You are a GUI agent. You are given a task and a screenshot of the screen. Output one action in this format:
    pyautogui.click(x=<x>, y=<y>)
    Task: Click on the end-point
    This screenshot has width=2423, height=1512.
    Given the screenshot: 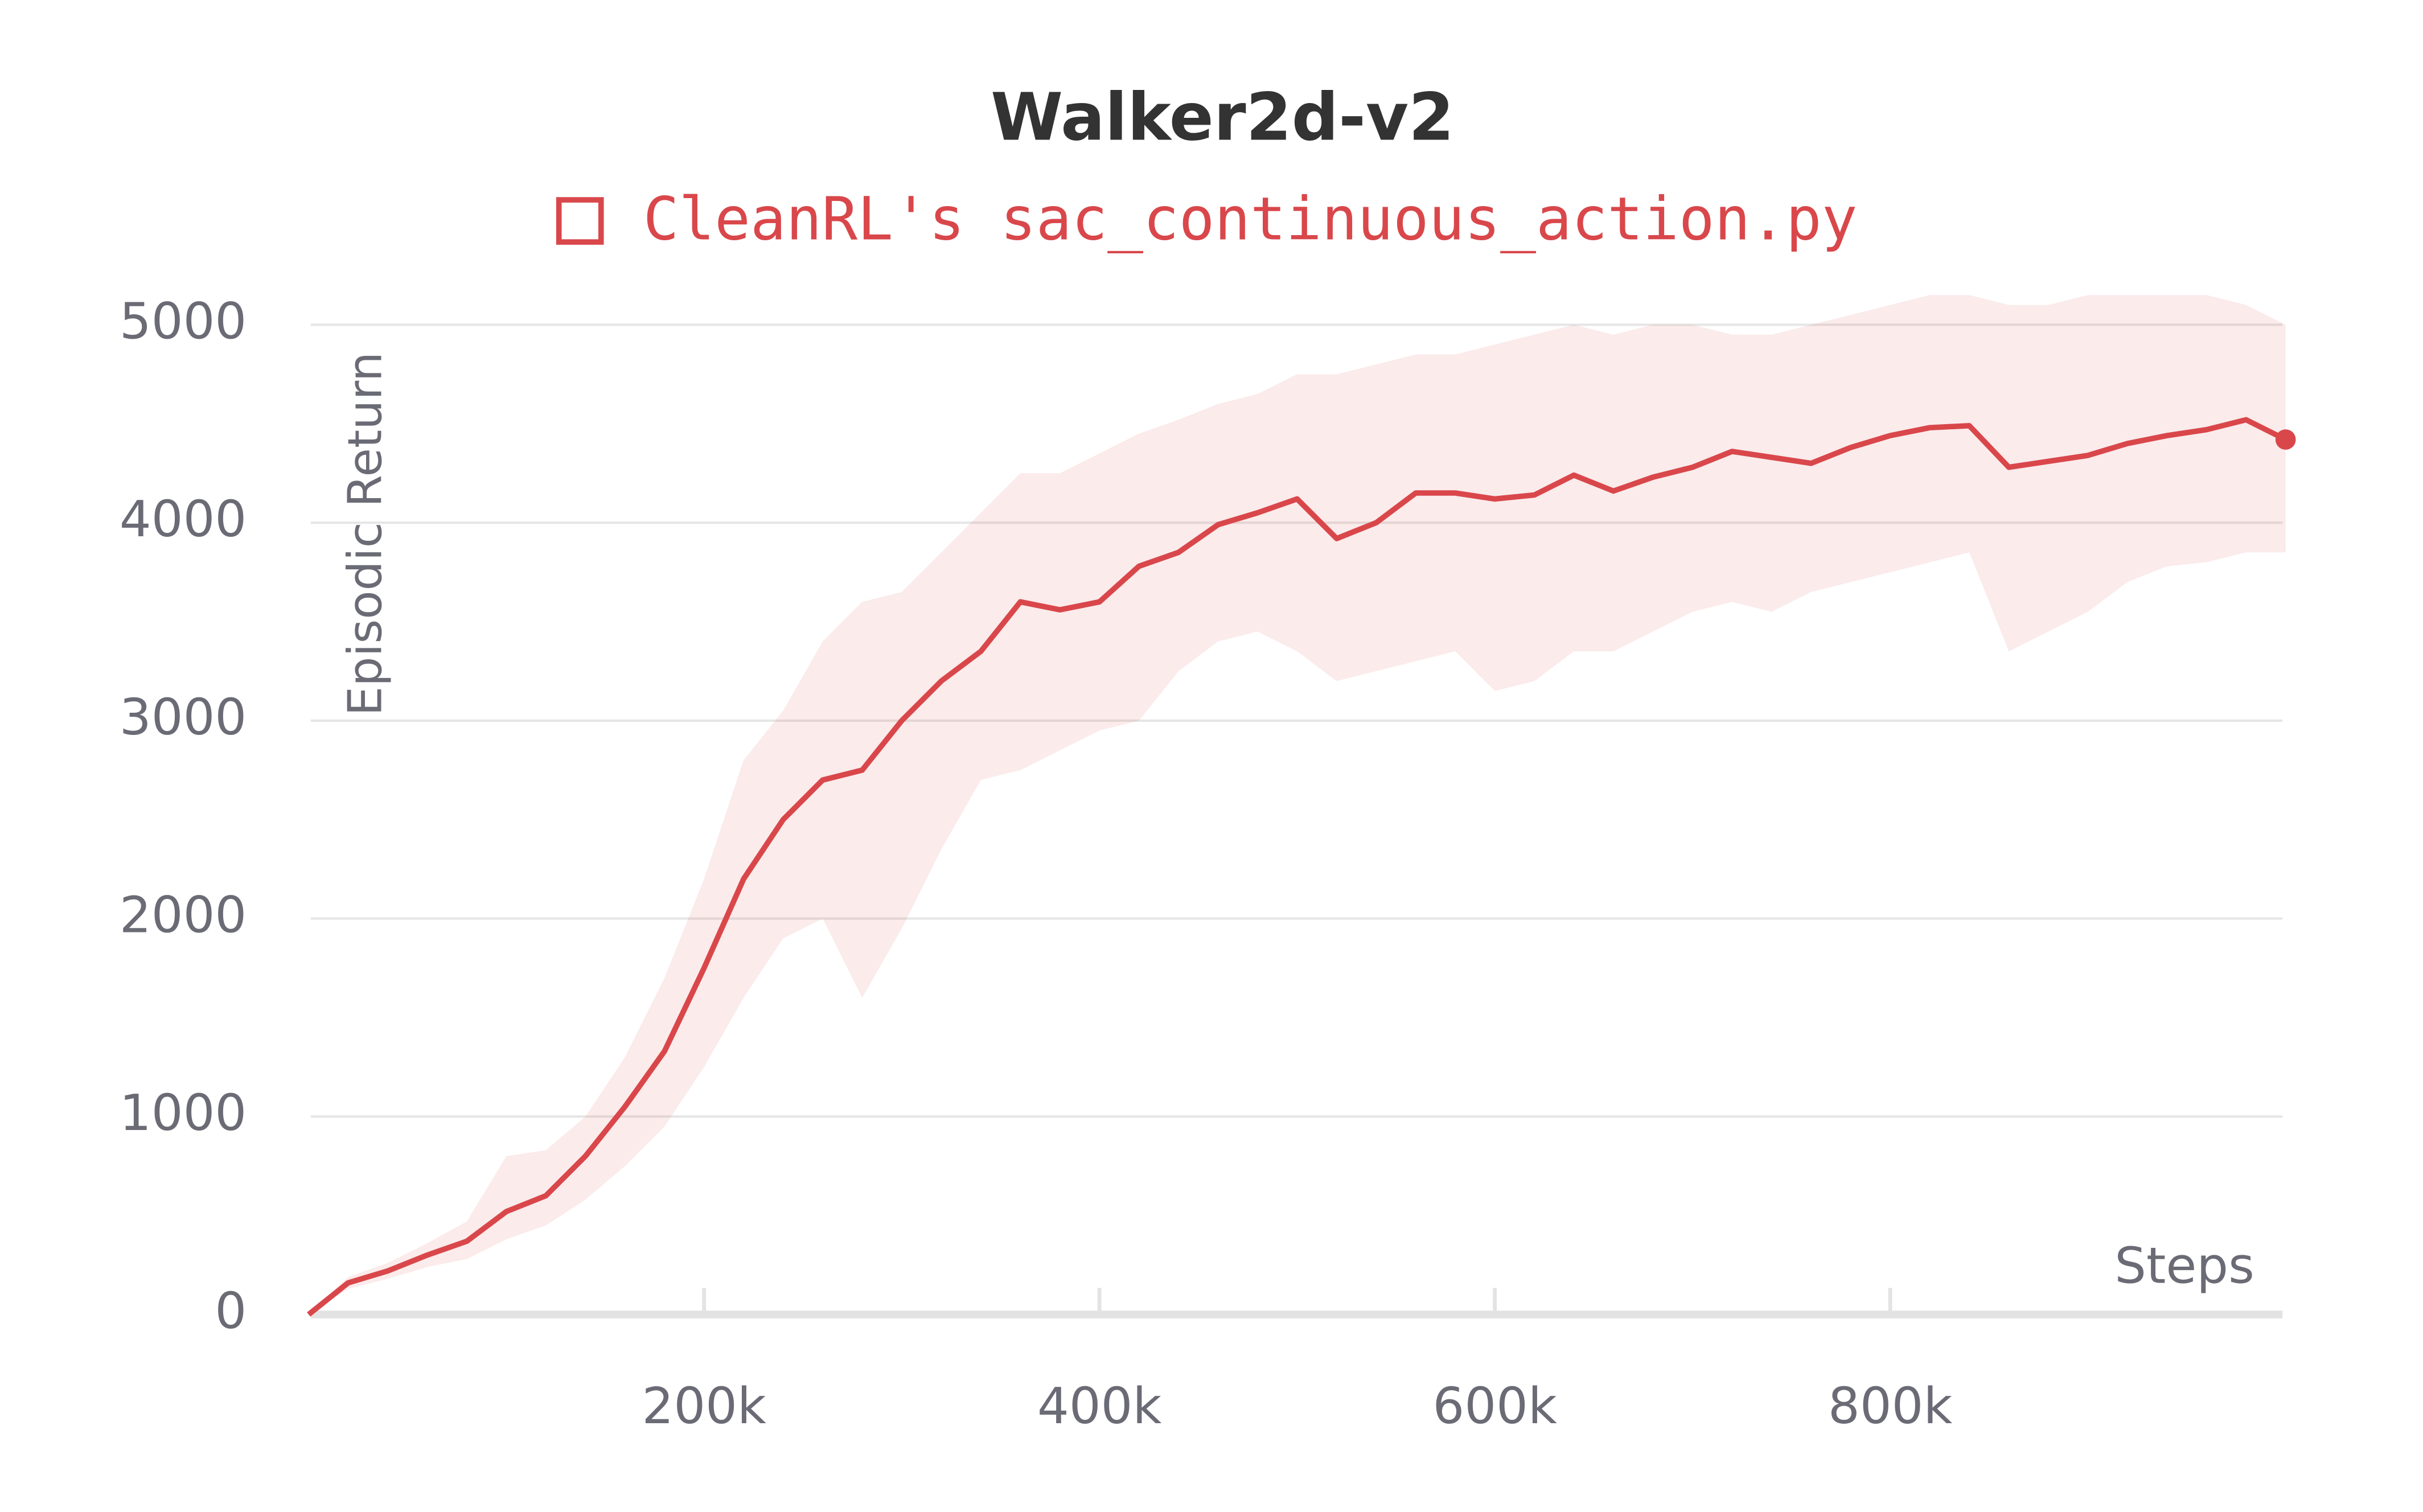 What is the action you would take?
    pyautogui.click(x=2285, y=439)
    